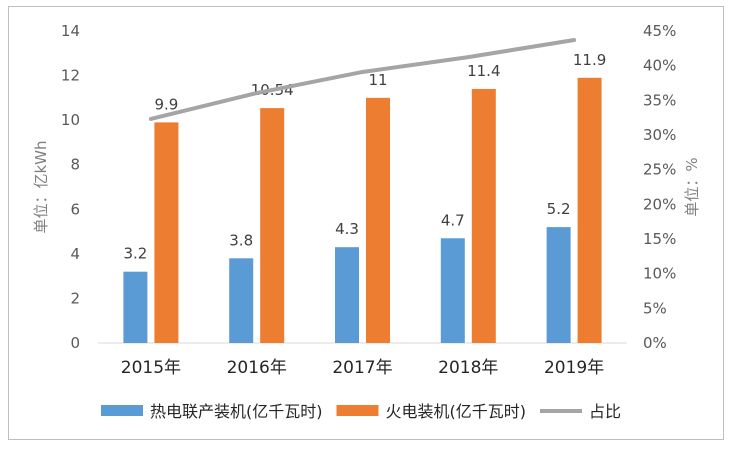  I want to click on y-tick-label: 4, so click(75, 254).